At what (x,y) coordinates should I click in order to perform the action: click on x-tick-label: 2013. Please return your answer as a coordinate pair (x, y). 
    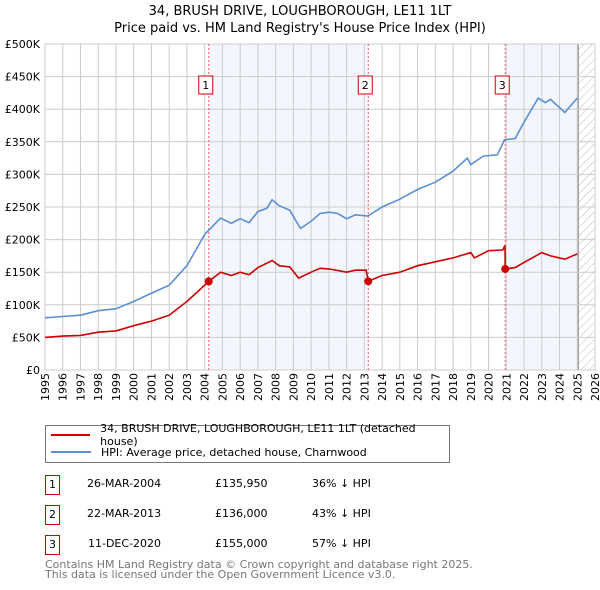
    Looking at the image, I should click on (364, 387).